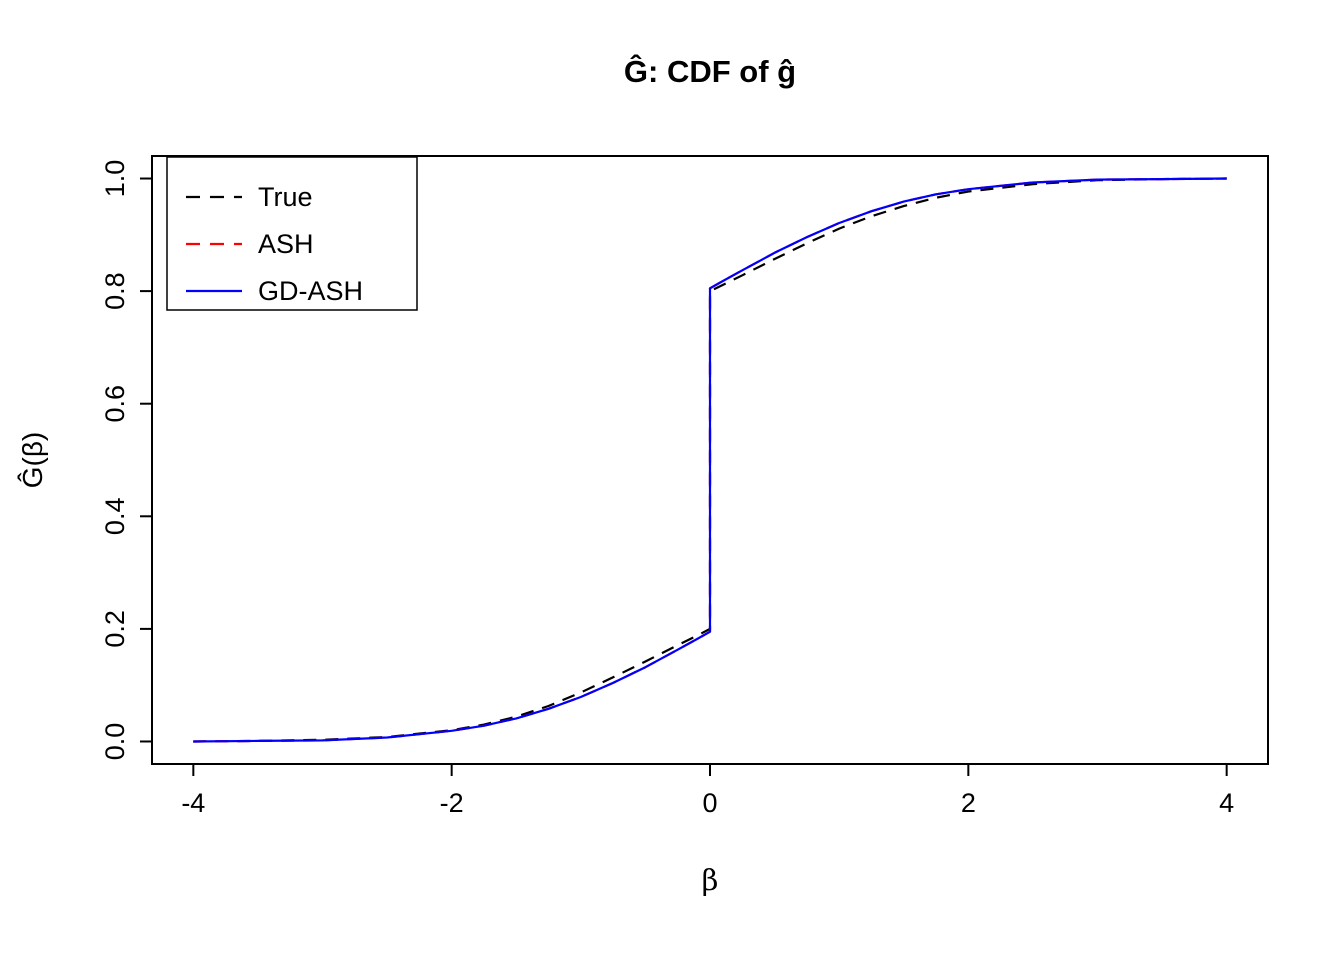 The image size is (1344, 960). I want to click on y-tick-label: 0.8, so click(115, 291).